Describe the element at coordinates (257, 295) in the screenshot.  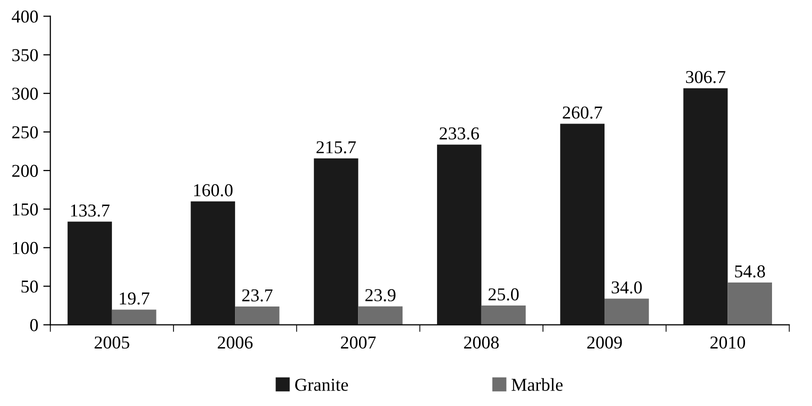
I see `data-label: 23.7` at that location.